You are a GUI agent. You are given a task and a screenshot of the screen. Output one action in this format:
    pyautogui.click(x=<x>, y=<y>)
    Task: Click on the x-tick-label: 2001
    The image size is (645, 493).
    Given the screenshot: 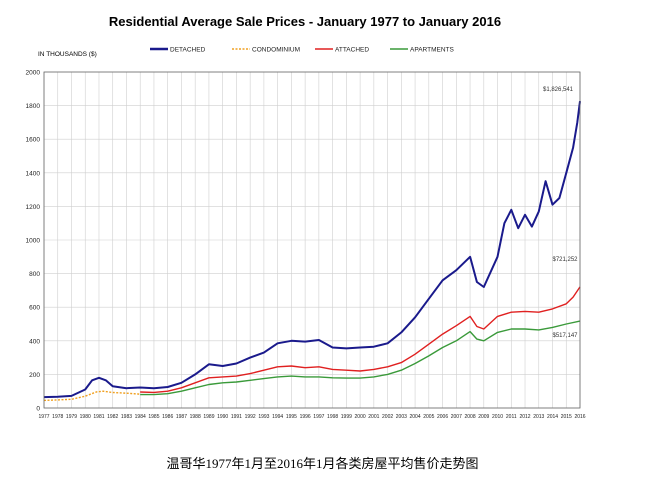 What is the action you would take?
    pyautogui.click(x=373, y=417)
    